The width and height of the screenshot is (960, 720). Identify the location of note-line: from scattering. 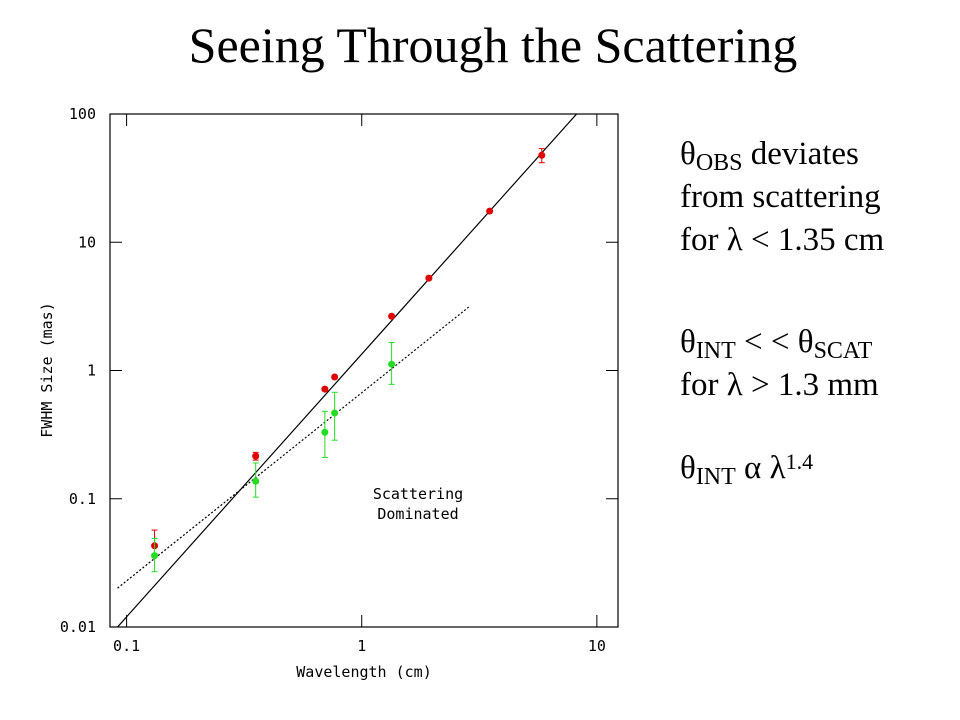
(780, 197).